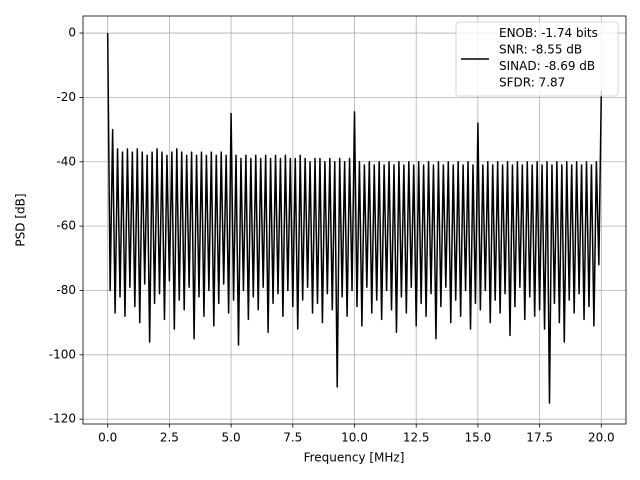 Image resolution: width=640 pixels, height=480 pixels. What do you see at coordinates (66, 290) in the screenshot?
I see `y-tick-label: -80` at bounding box center [66, 290].